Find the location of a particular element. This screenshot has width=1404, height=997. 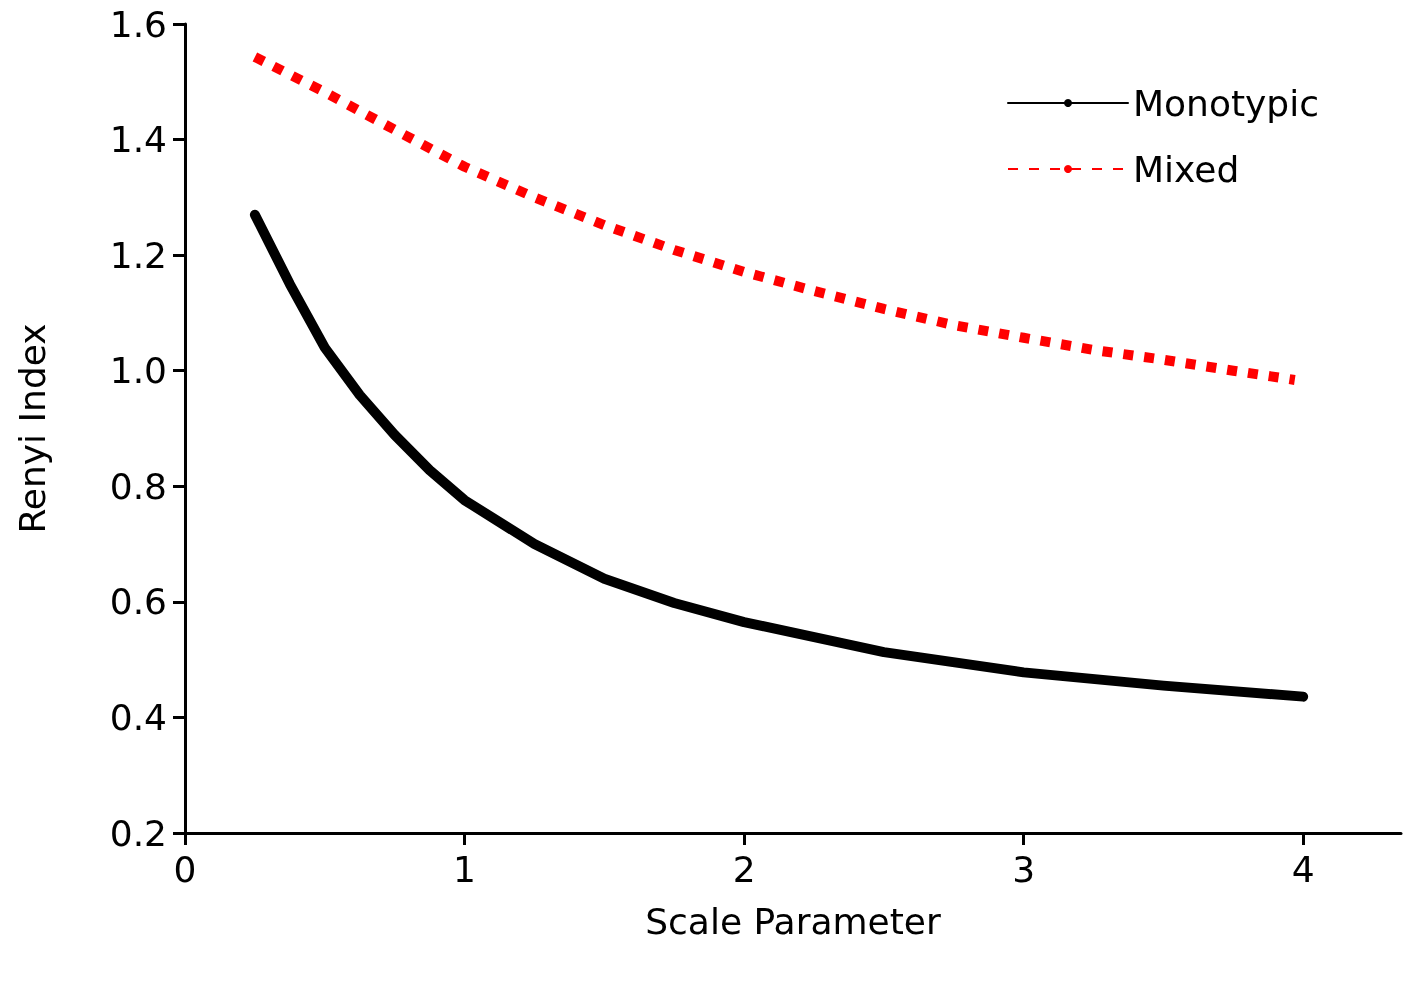

y-tick-label: 0.4 is located at coordinates (138, 717).